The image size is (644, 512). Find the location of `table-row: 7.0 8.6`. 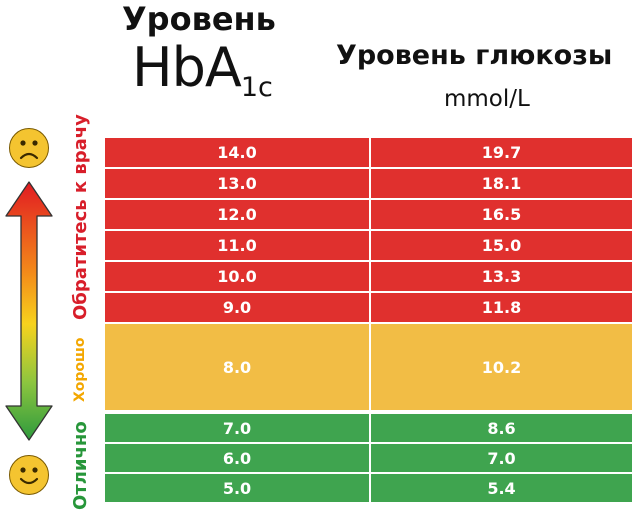

table-row: 7.0 8.6 is located at coordinates (368, 428).